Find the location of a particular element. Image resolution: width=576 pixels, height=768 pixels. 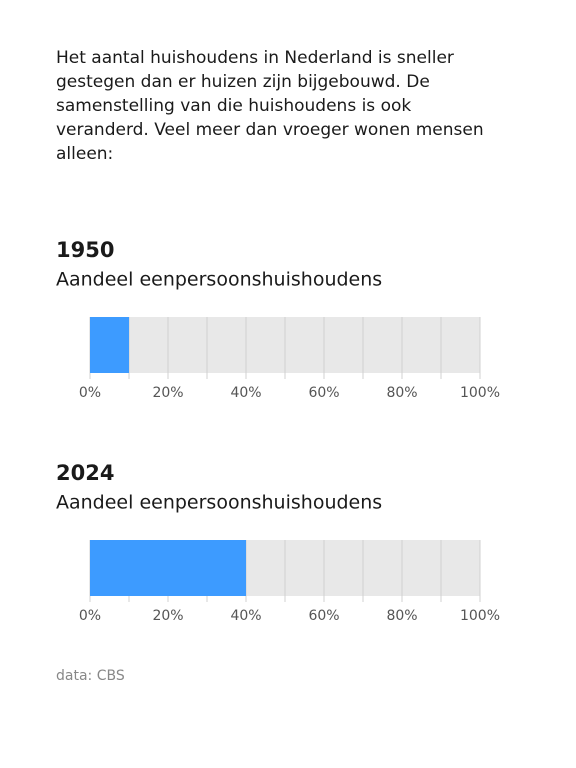

source: data: CBS is located at coordinates (90, 676).